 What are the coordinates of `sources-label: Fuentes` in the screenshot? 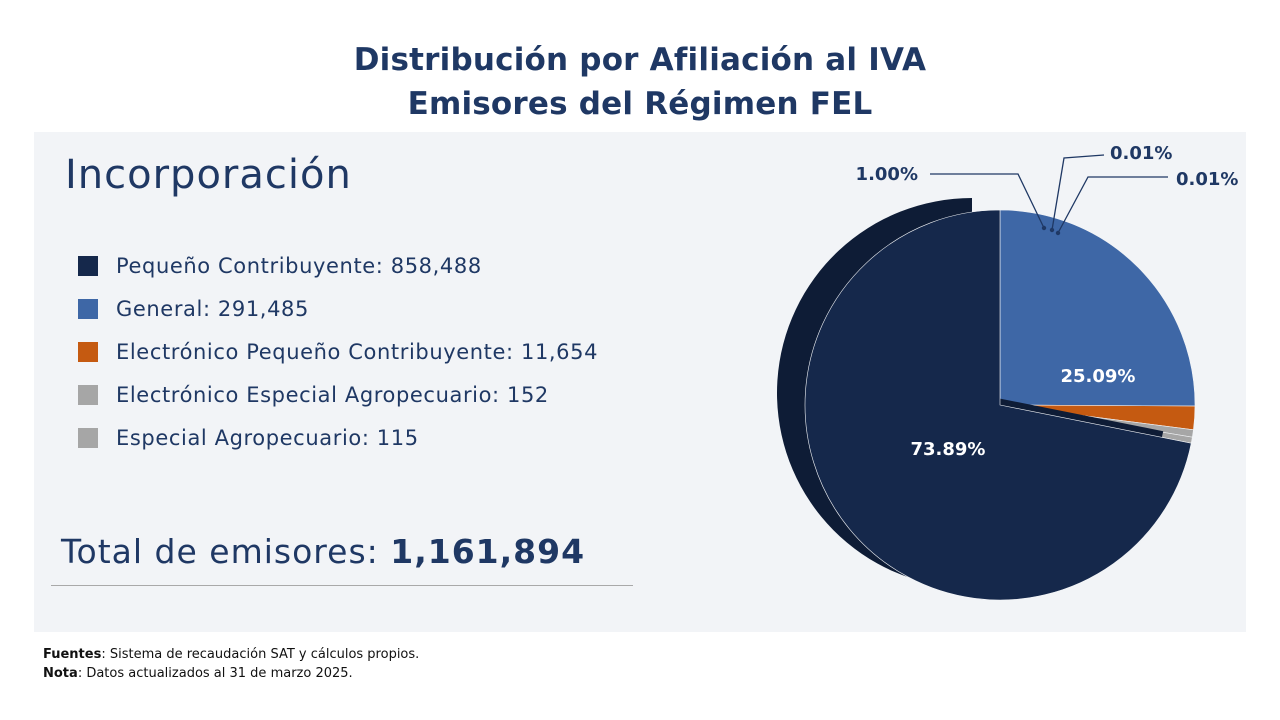 It's located at (72, 654).